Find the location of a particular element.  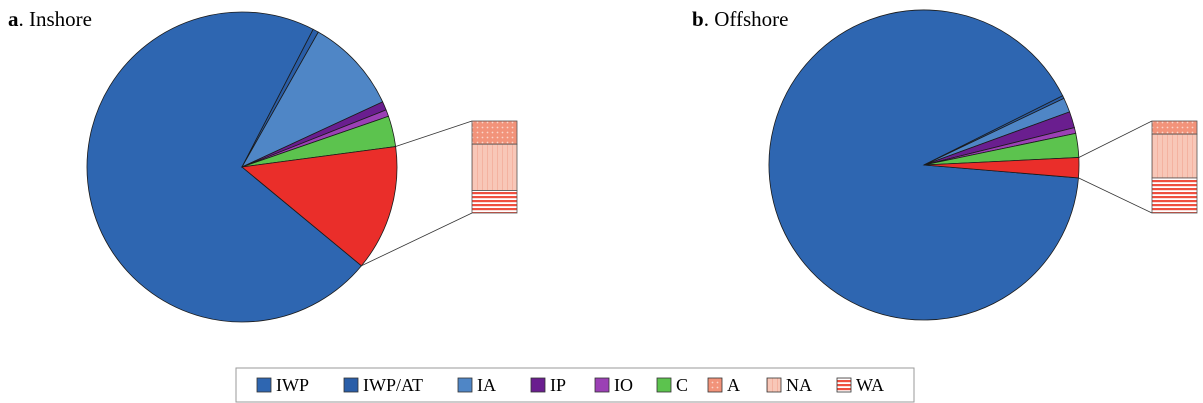

legend-swatch-wa is located at coordinates (844, 385).